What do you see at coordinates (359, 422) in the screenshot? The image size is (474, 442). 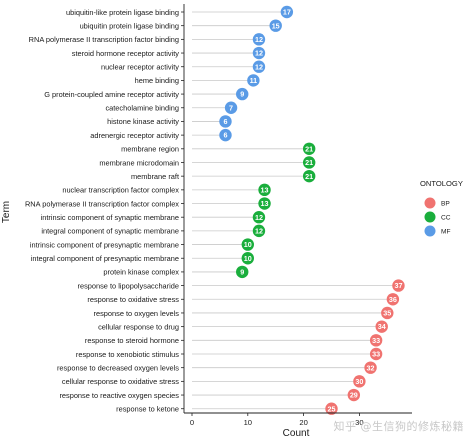 I see `x-tick-label: 30` at bounding box center [359, 422].